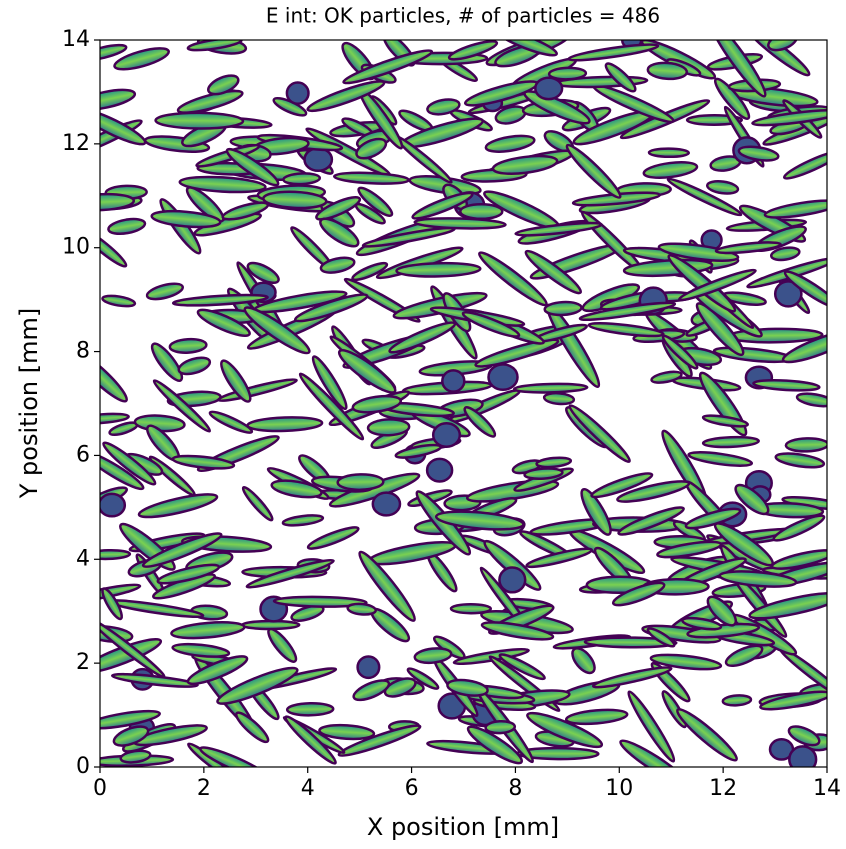  I want to click on y-tick-label: 4, so click(83, 558).